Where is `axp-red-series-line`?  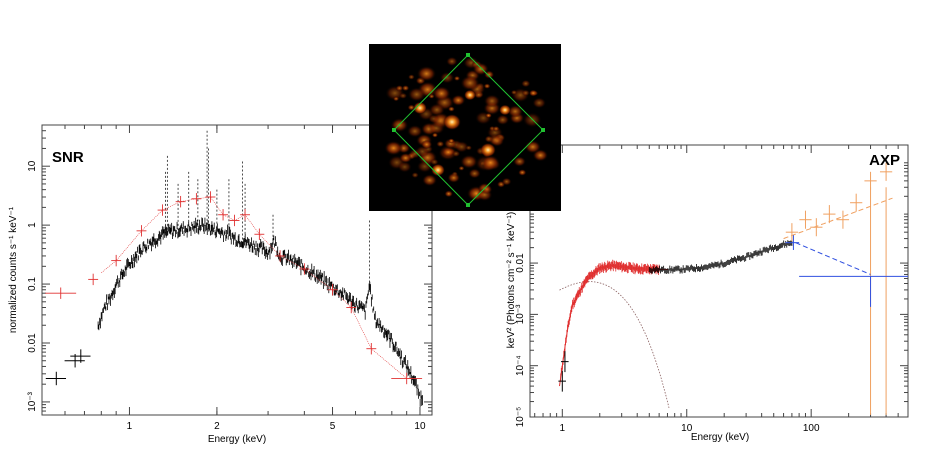 axp-red-series-line is located at coordinates (613, 326).